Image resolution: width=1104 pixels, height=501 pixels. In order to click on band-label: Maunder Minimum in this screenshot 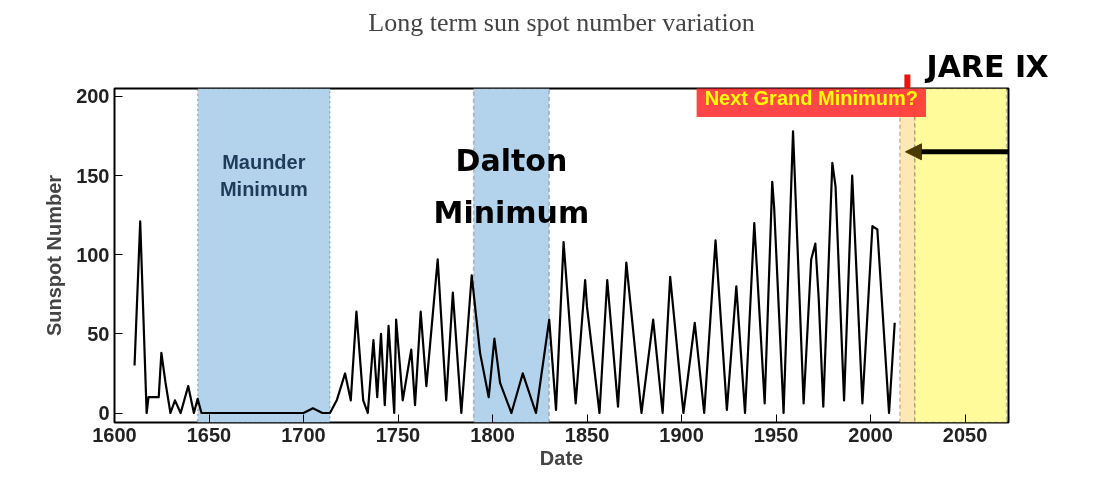, I will do `click(263, 175)`.